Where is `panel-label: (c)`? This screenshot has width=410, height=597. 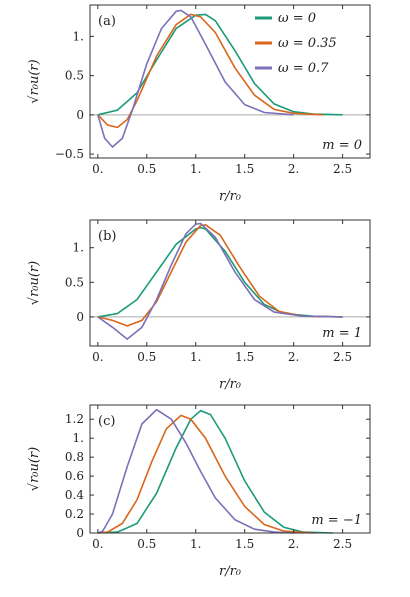
panel-label: (c) is located at coordinates (106, 421).